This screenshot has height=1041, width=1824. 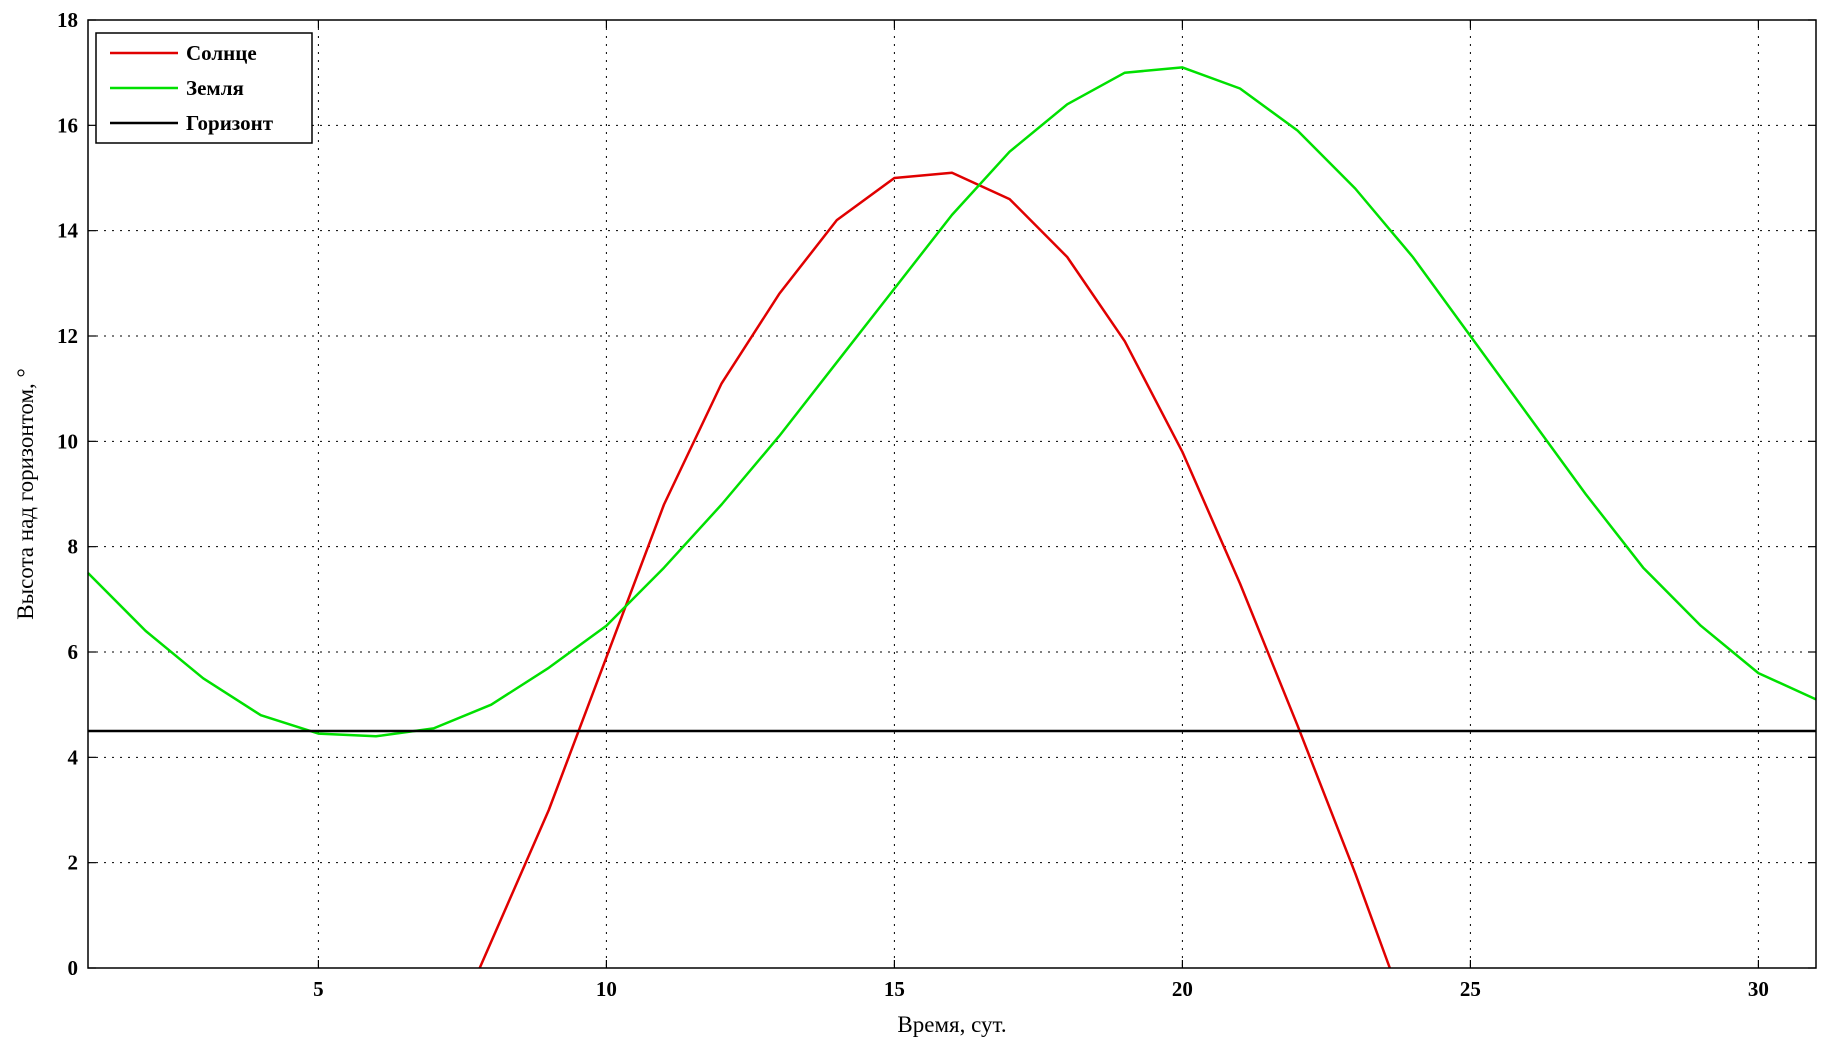 I want to click on x-tick-label: 5, so click(x=318, y=989).